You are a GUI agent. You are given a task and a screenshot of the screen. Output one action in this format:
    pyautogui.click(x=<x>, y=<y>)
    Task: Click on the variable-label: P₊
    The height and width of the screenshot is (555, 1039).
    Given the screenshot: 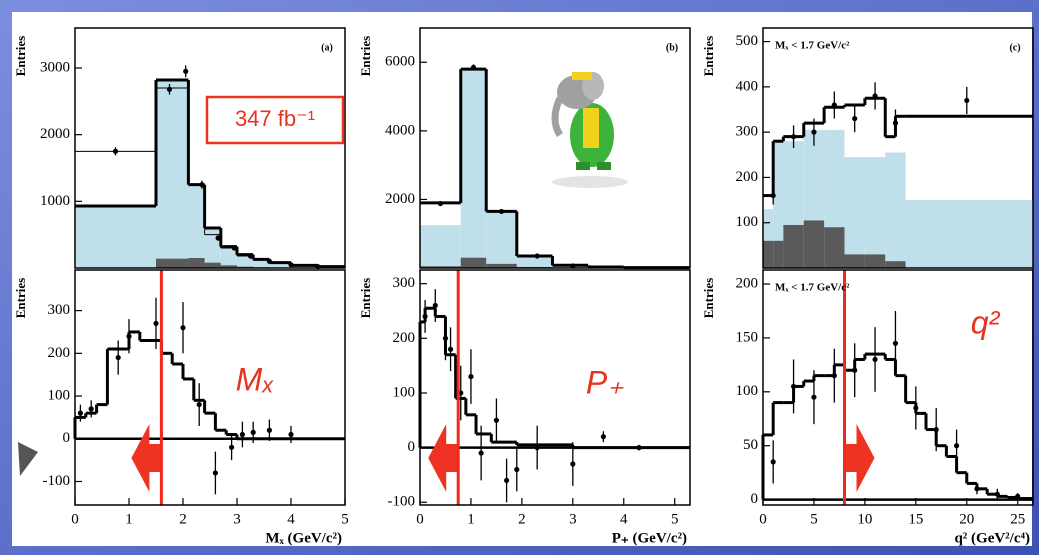 What is the action you would take?
    pyautogui.click(x=605, y=382)
    